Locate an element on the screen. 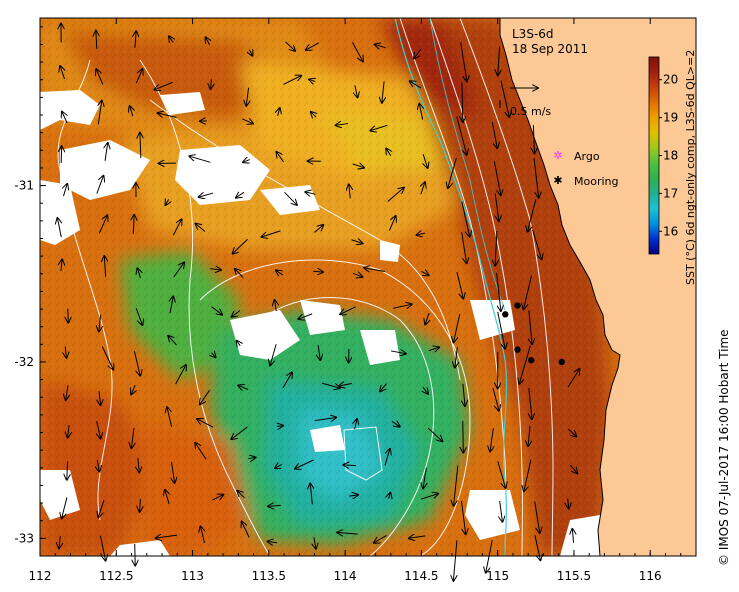  mooring-marker-icon: ✱ is located at coordinates (557, 180).